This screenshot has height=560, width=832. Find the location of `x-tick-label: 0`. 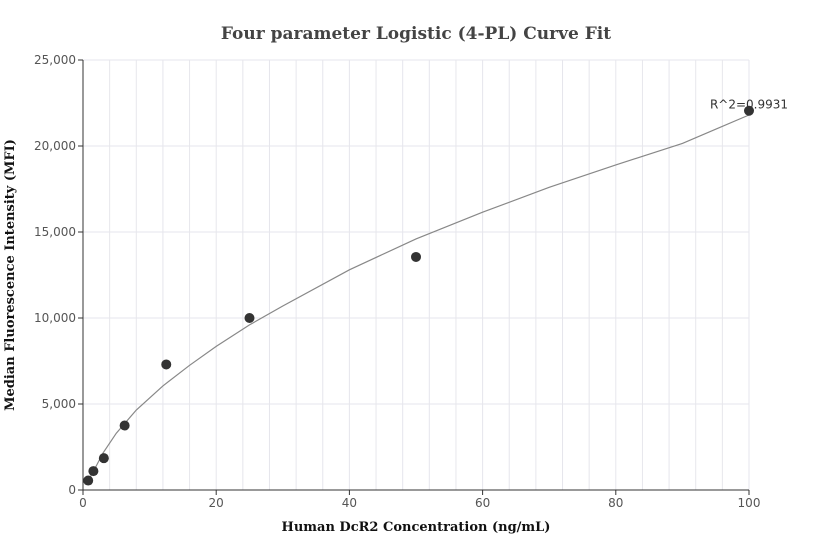

x-tick-label: 0 is located at coordinates (83, 503).